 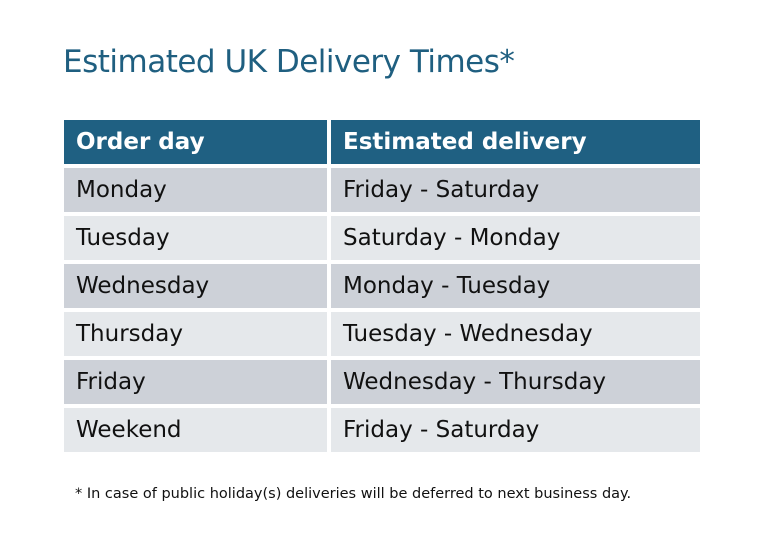 What do you see at coordinates (515, 142) in the screenshot?
I see `header-estimated-delivery: Estimated delivery` at bounding box center [515, 142].